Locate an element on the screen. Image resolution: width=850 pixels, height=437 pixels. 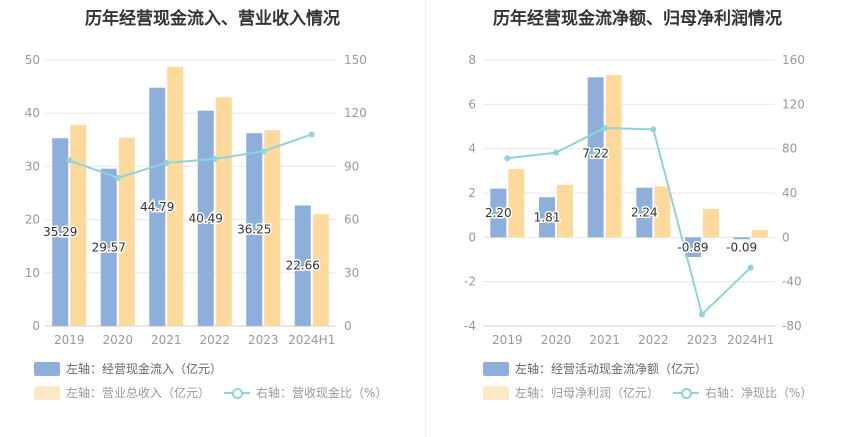
legend-label: 营收现金比（%） is located at coordinates (340, 393).